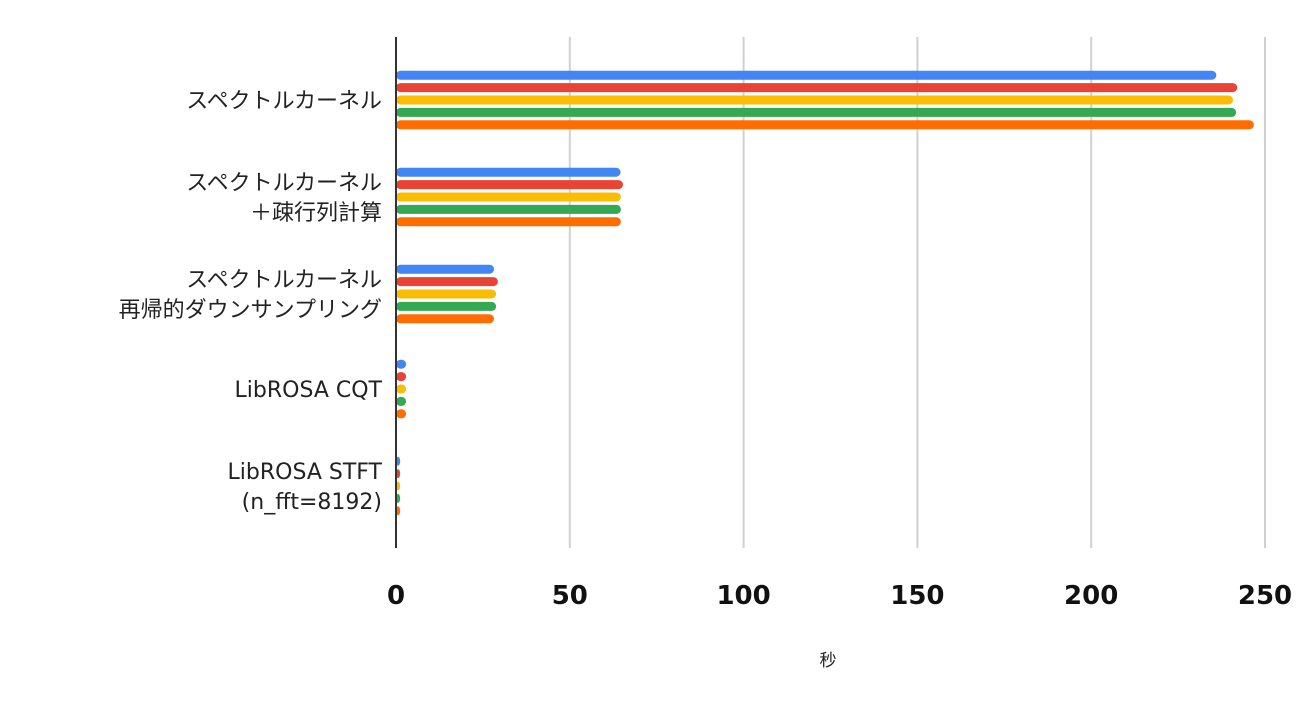 The height and width of the screenshot is (707, 1300). I want to click on x-tick-labels: 0 50 100 150 200 250, so click(839, 596).